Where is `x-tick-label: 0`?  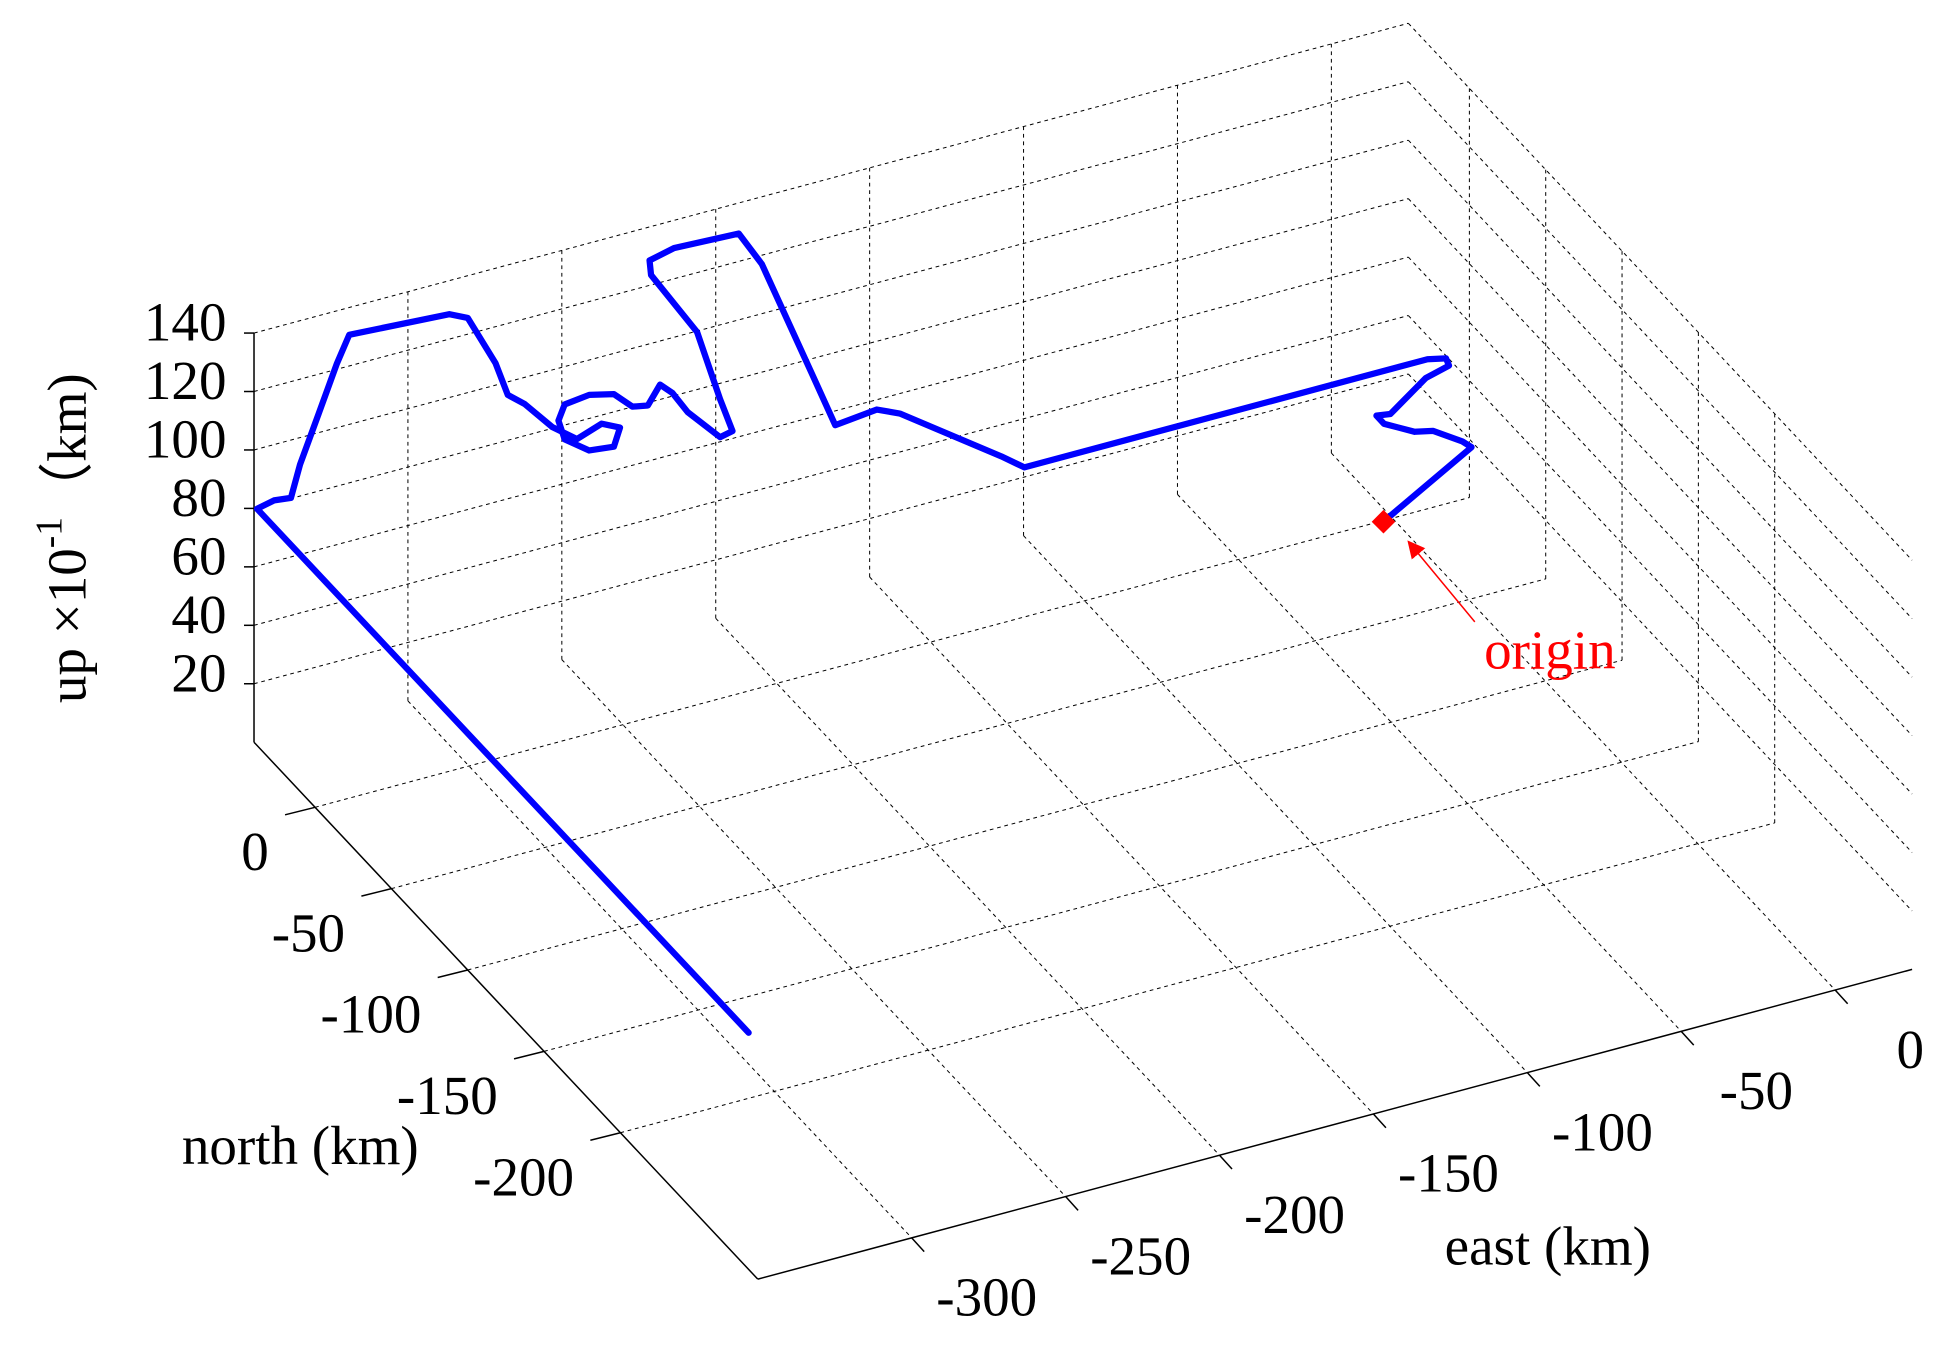
x-tick-label: 0 is located at coordinates (1910, 1049).